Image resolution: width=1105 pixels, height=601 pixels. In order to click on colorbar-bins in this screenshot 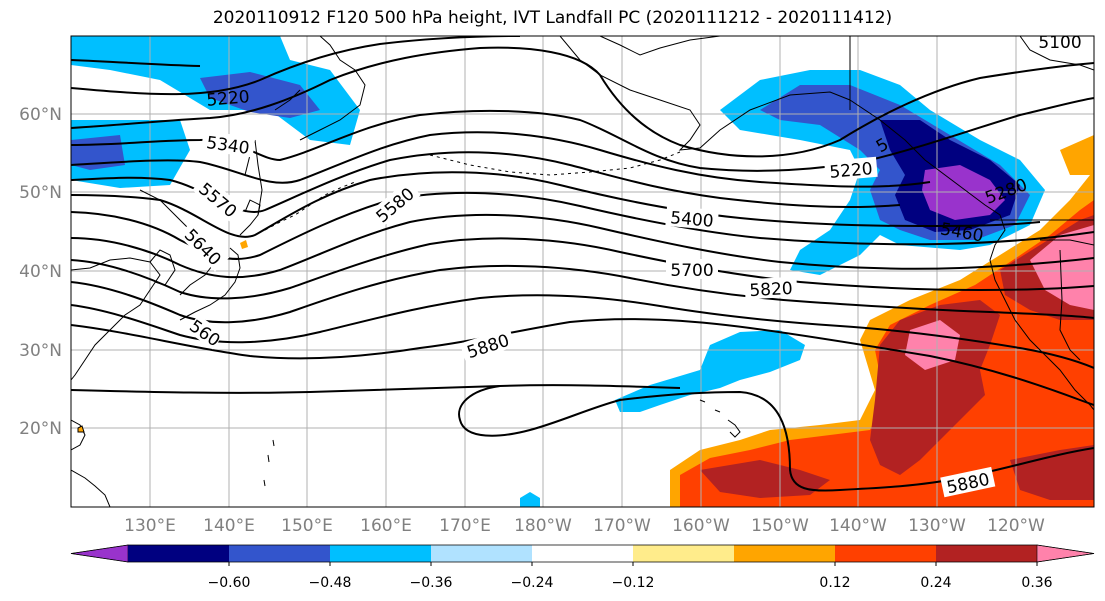, I will do `click(582, 553)`.